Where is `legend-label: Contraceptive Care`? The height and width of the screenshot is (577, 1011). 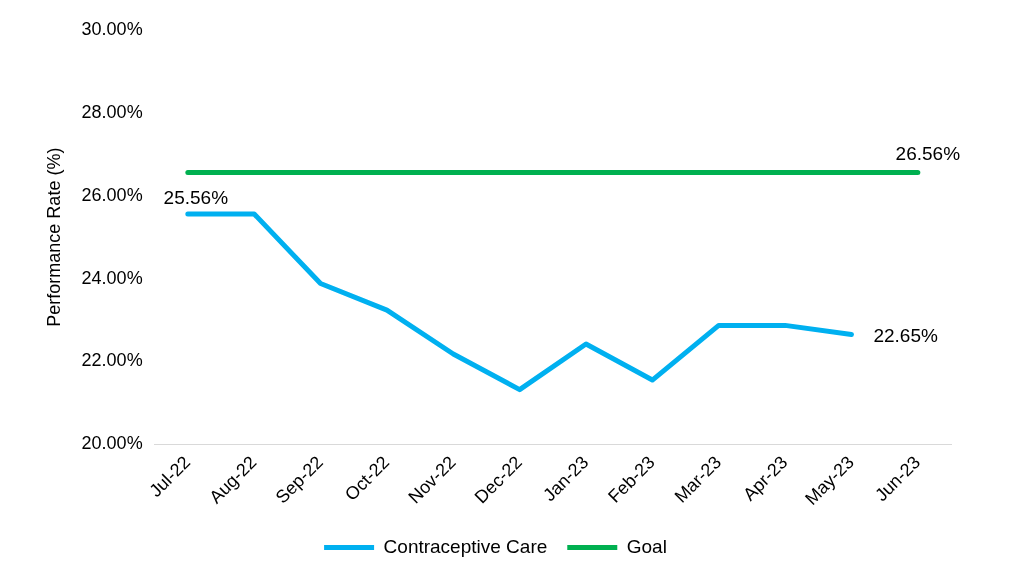
legend-label: Contraceptive Care is located at coordinates (465, 546).